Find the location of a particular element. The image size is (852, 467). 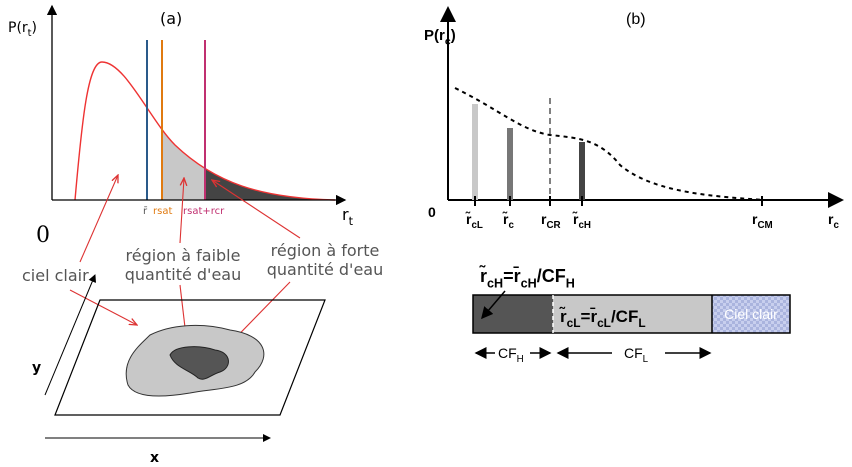

annotation: région à faible is located at coordinates (183, 255).